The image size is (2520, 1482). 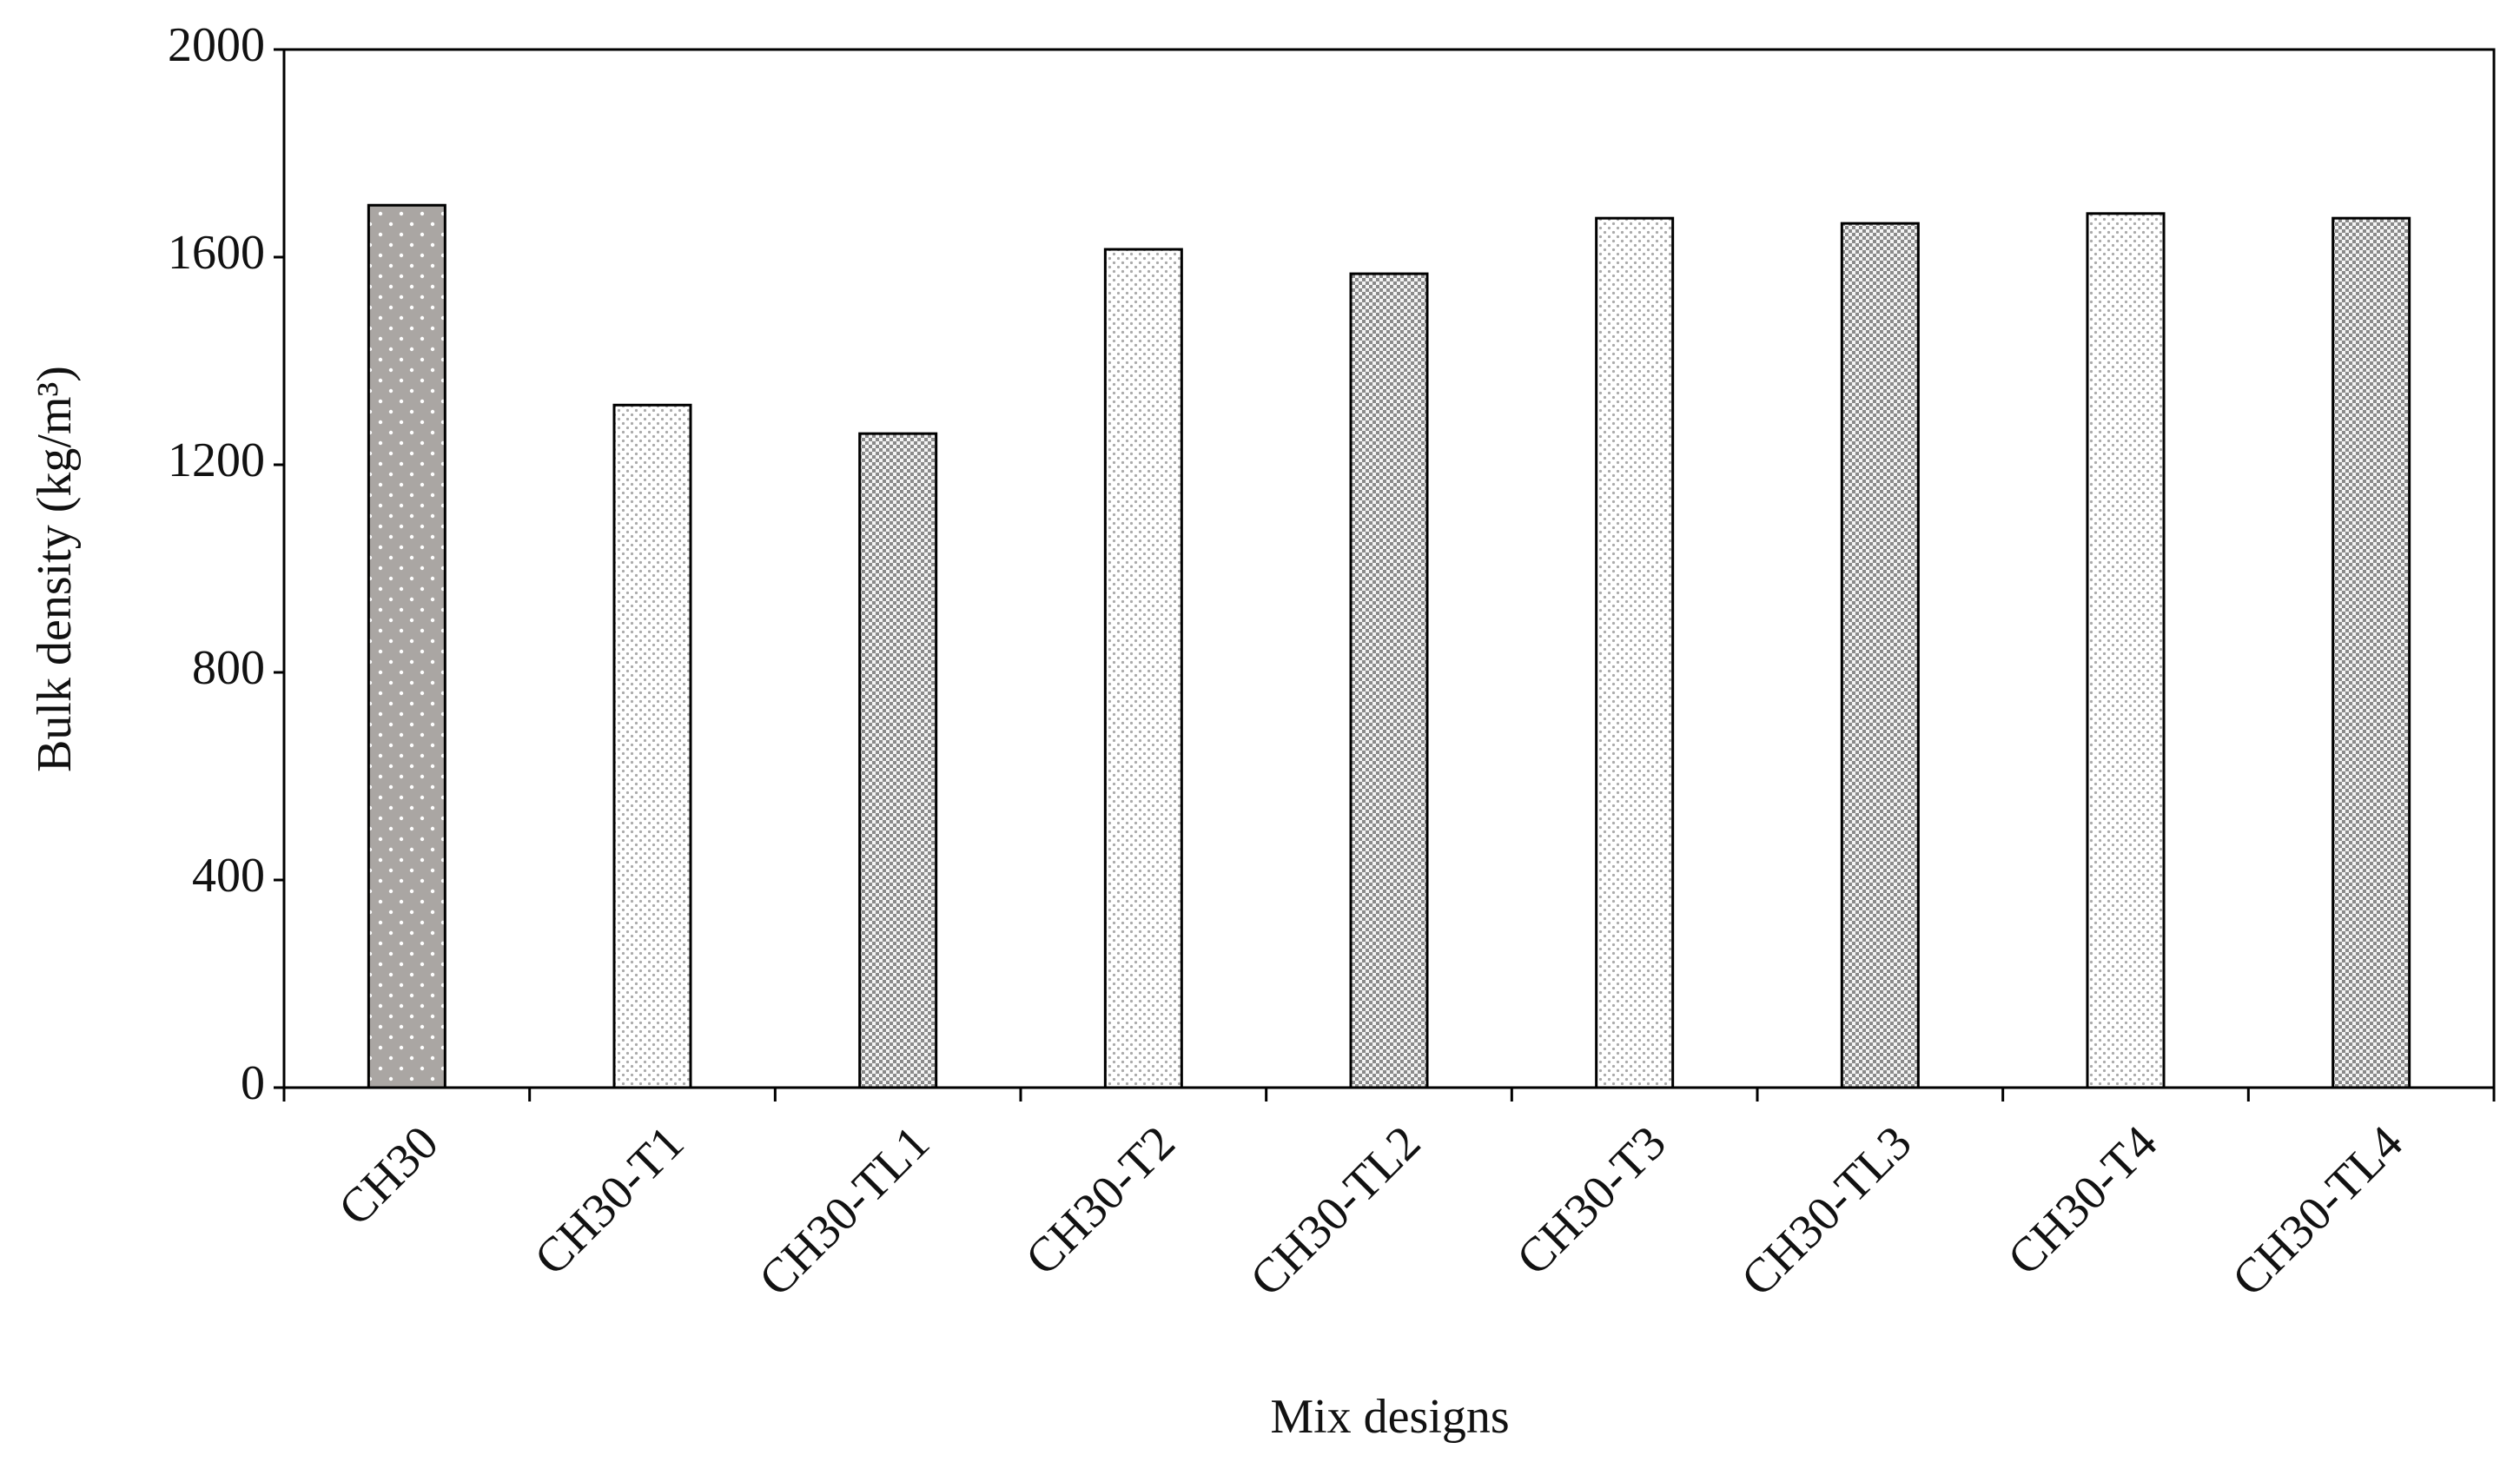 I want to click on y-axis-title: Bulk density (kg/m³), so click(x=55, y=569).